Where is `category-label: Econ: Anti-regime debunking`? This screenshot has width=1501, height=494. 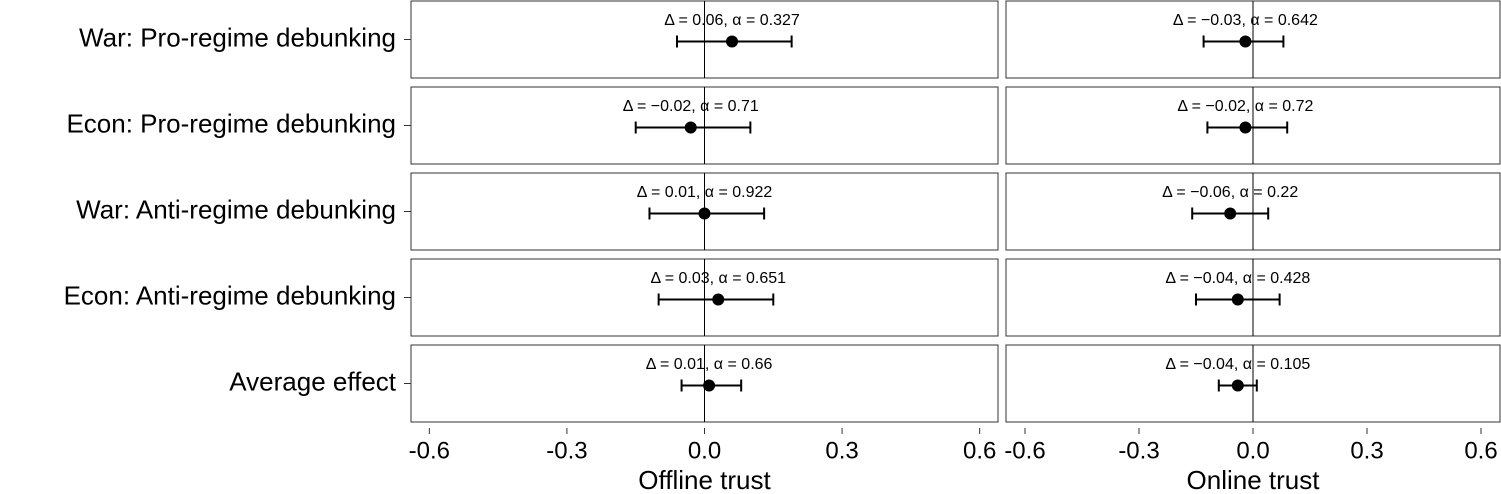 category-label: Econ: Anti-regime debunking is located at coordinates (230, 295).